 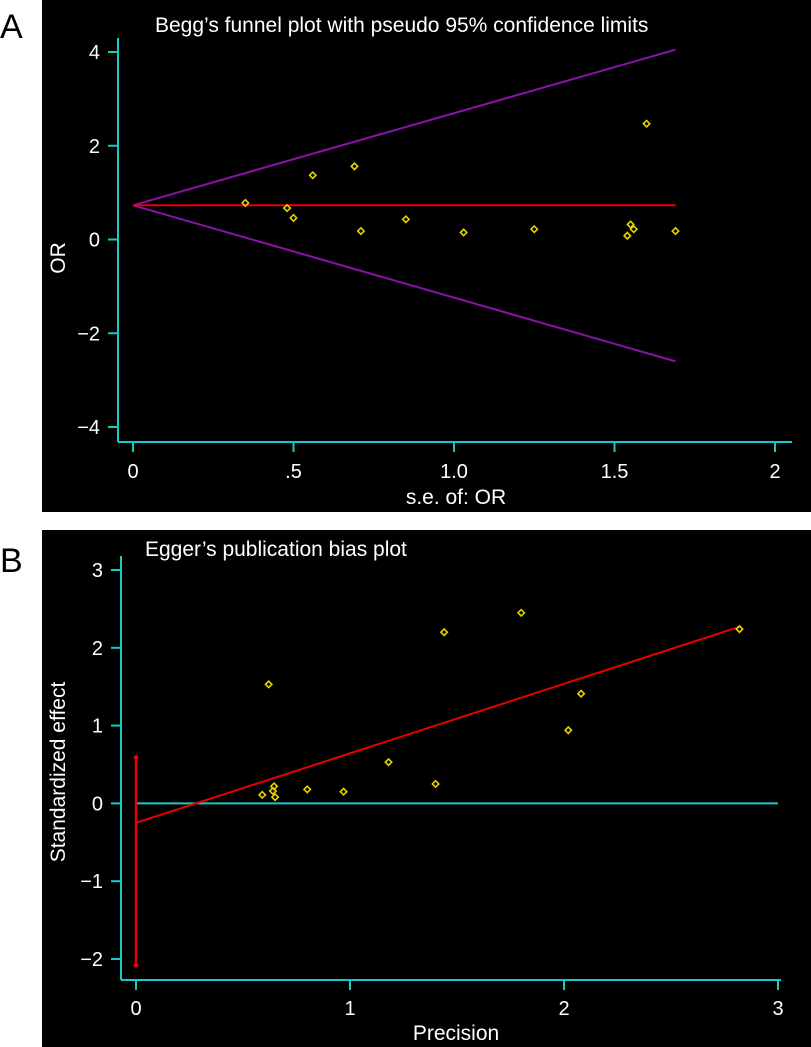 I want to click on panel-a-letter: A, so click(x=11, y=27).